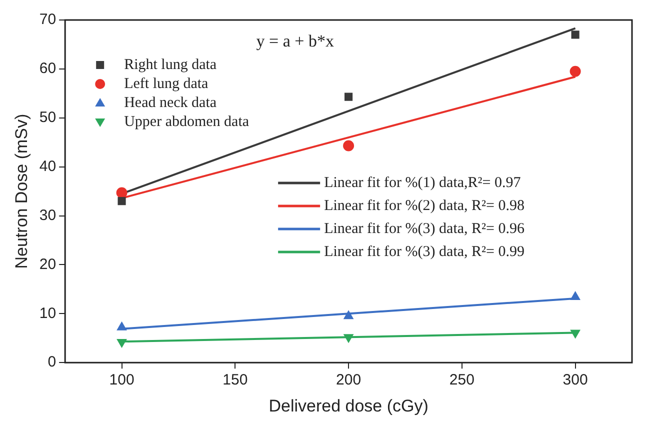  Describe the element at coordinates (575, 380) in the screenshot. I see `x-tick-label: 300` at that location.